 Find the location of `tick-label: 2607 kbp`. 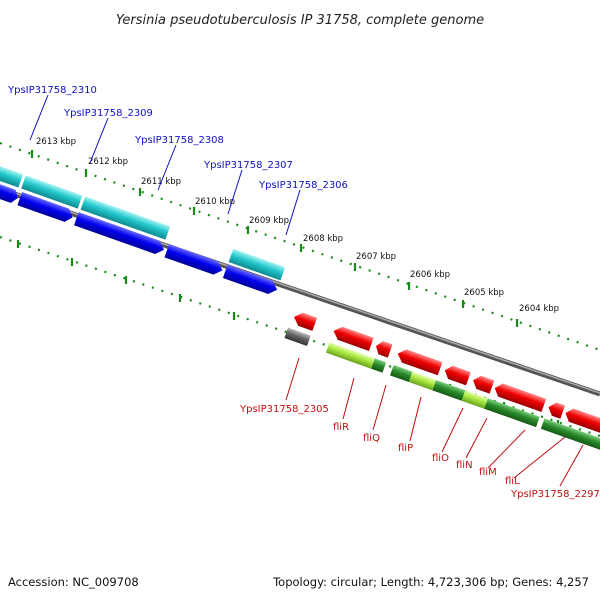

tick-label: 2607 kbp is located at coordinates (376, 257).